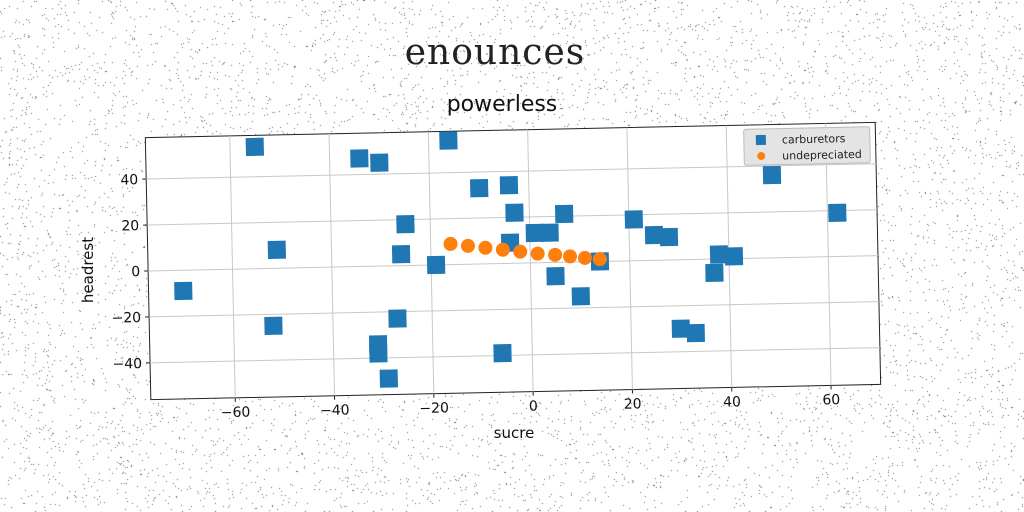 The height and width of the screenshot is (512, 1024). What do you see at coordinates (732, 402) in the screenshot?
I see `x-tick-label: 40` at bounding box center [732, 402].